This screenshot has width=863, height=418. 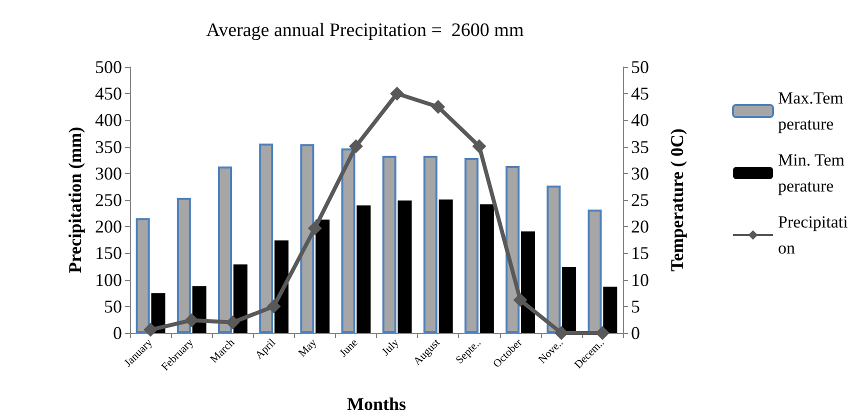 What do you see at coordinates (108, 226) in the screenshot?
I see `y-tick-label: 200` at bounding box center [108, 226].